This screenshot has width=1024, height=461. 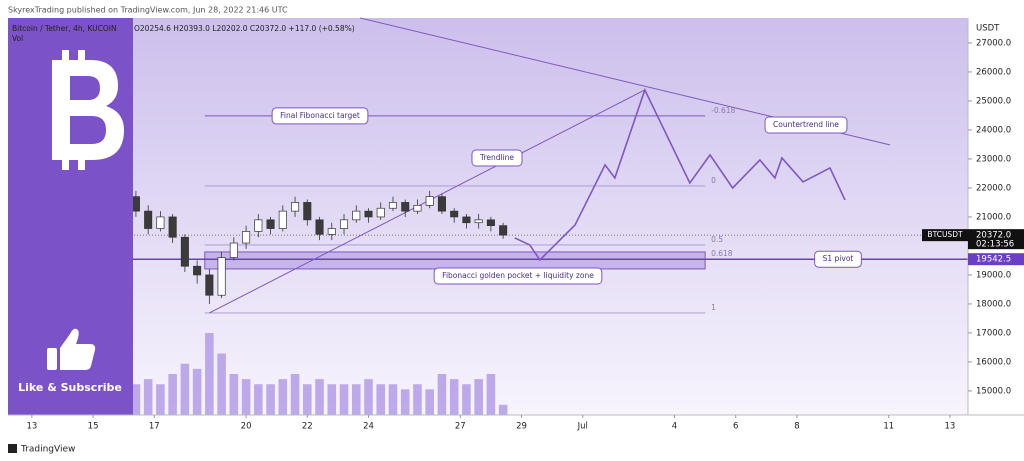 I want to click on x-tick-label: Jul, so click(x=582, y=427).